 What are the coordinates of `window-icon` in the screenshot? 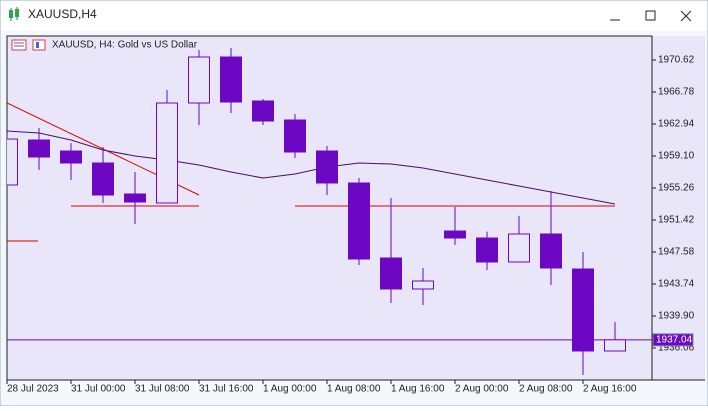 It's located at (14, 14).